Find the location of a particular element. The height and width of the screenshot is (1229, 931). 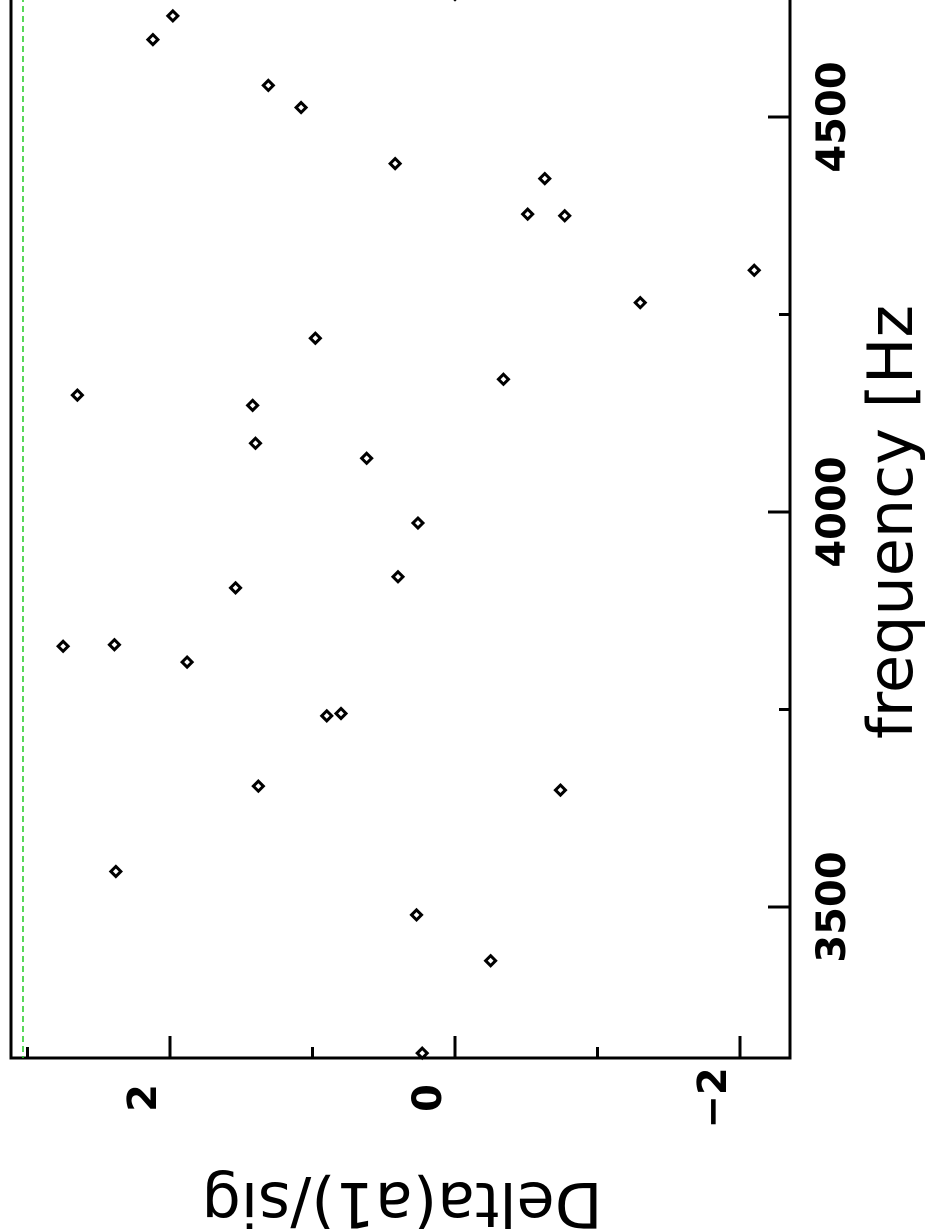

x-tick-label: 4000 is located at coordinates (832, 511).